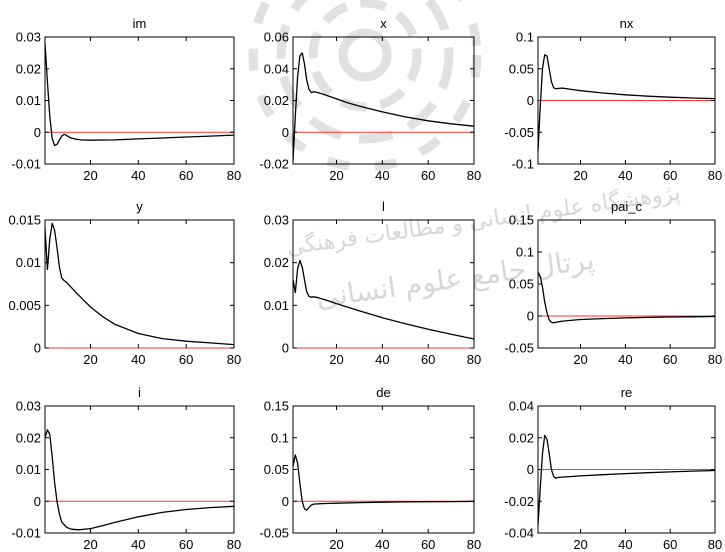 The image size is (725, 552). I want to click on y-tick-label: -0.04, so click(519, 533).